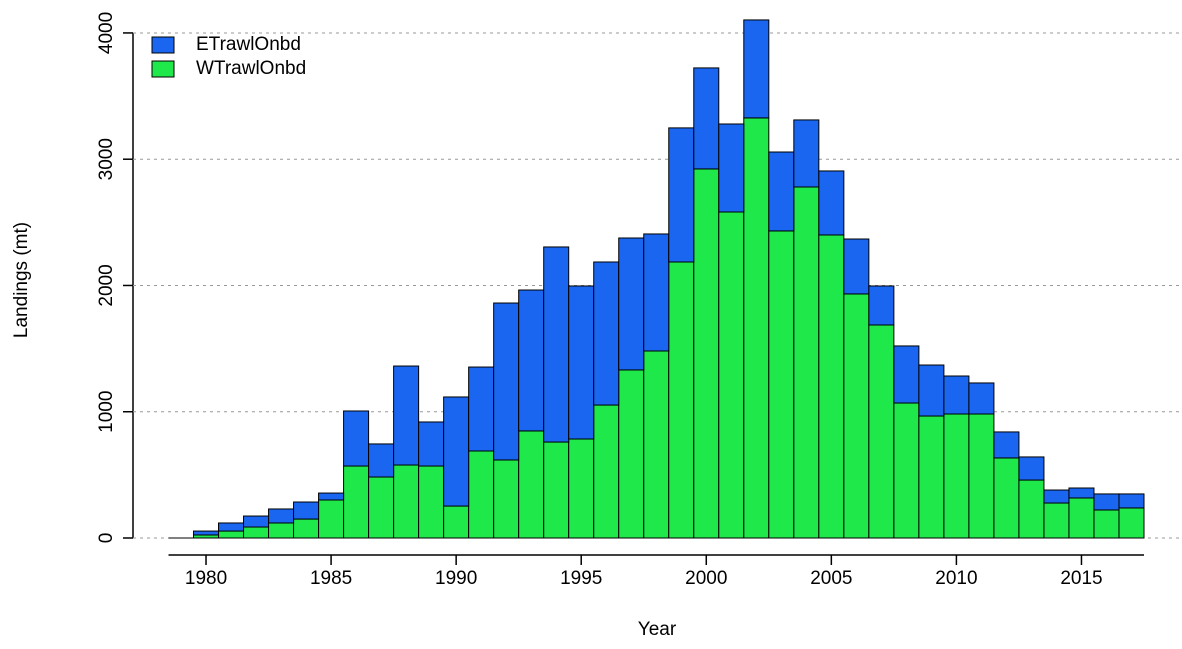 This screenshot has height=649, width=1182. Describe the element at coordinates (106, 412) in the screenshot. I see `y-tick-label: 1000` at that location.